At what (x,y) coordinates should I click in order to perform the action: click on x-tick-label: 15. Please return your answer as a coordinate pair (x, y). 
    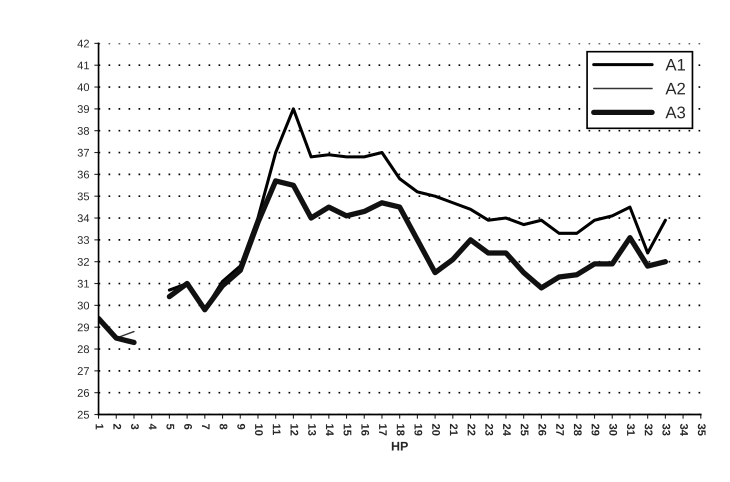
    Looking at the image, I should click on (348, 430).